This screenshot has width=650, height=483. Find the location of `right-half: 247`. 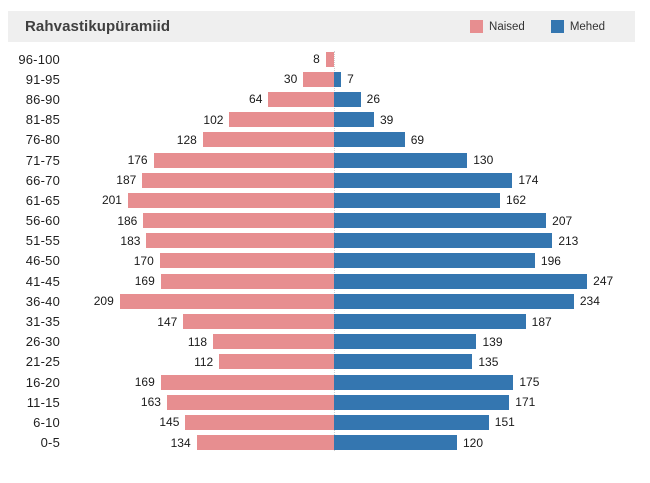

right-half: 247 is located at coordinates (492, 281).